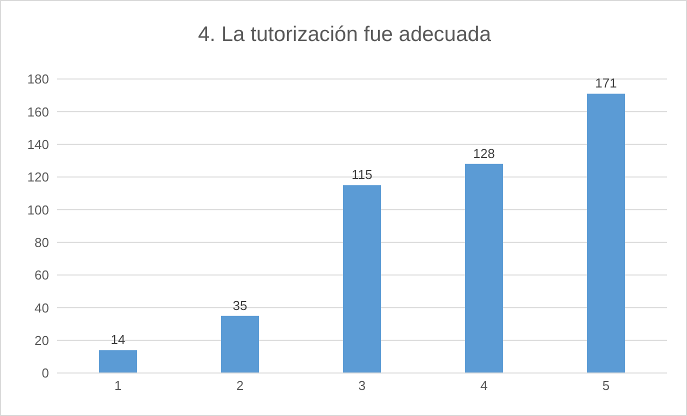 This screenshot has width=687, height=416. What do you see at coordinates (240, 386) in the screenshot?
I see `x-tick-label: 2` at bounding box center [240, 386].